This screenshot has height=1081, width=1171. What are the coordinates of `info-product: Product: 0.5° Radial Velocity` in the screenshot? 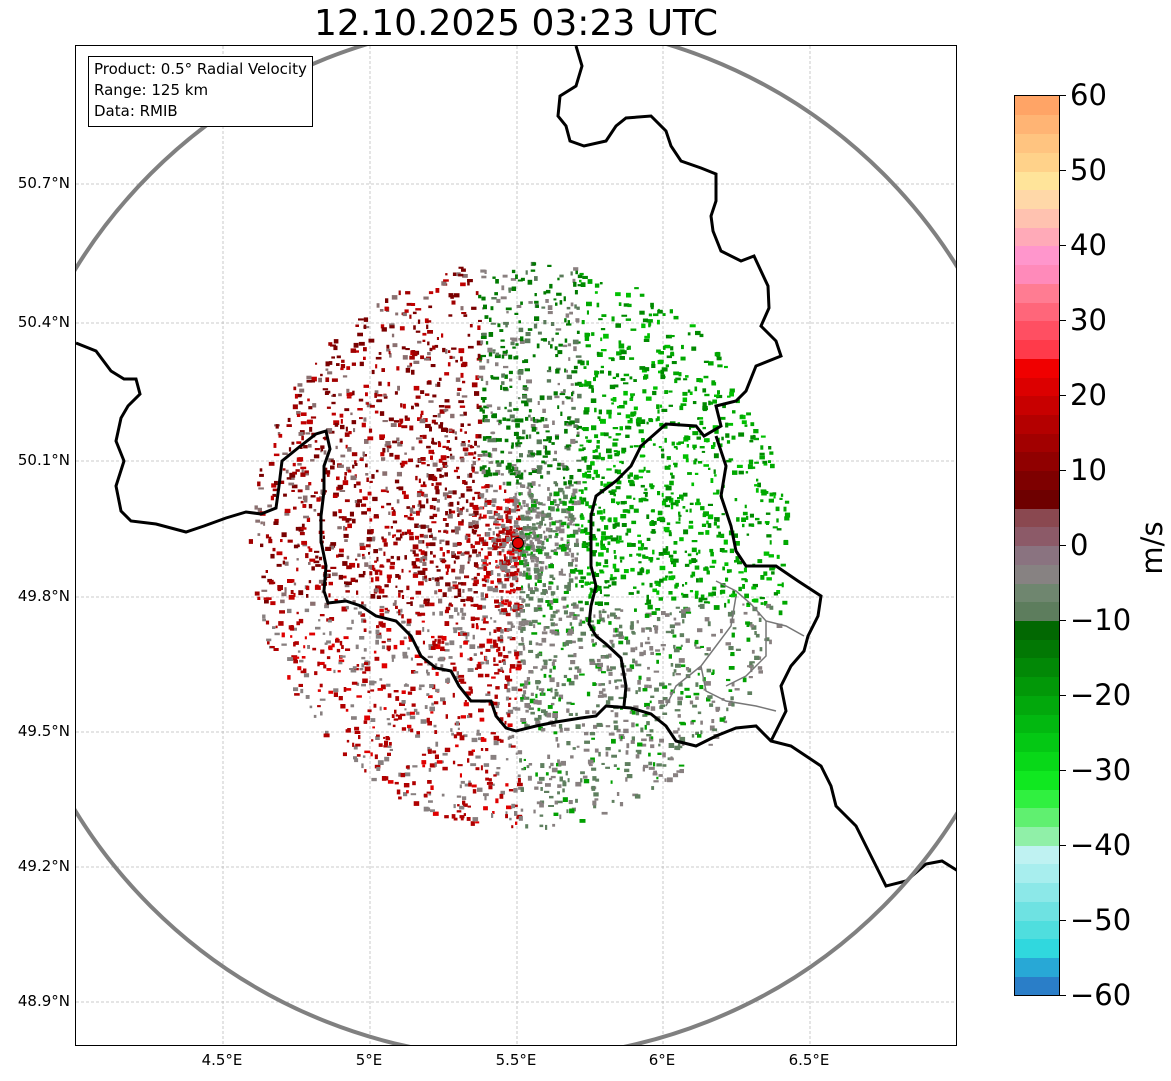 It's located at (200, 69).